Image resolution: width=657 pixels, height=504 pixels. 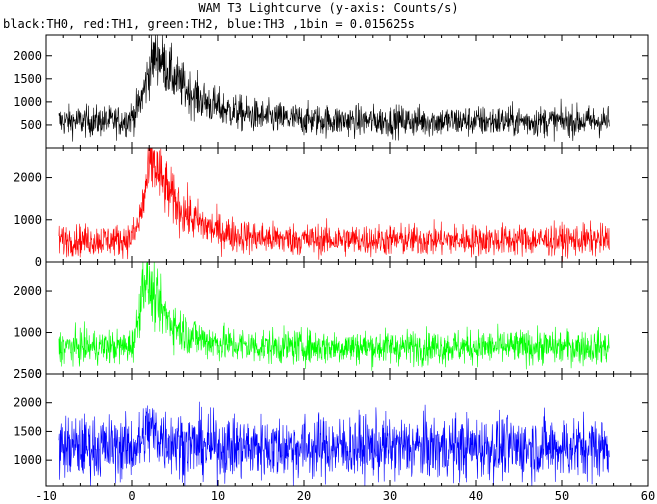 What do you see at coordinates (304, 496) in the screenshot?
I see `x-tick-label: 20` at bounding box center [304, 496].